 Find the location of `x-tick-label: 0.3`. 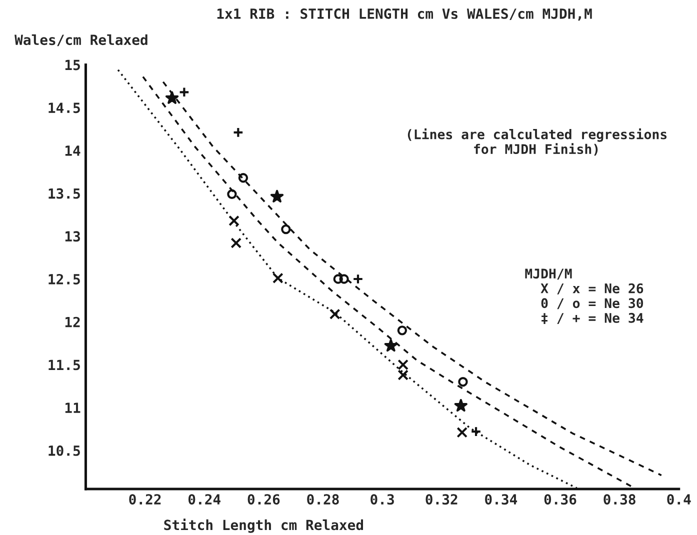

x-tick-label: 0.3 is located at coordinates (382, 499).